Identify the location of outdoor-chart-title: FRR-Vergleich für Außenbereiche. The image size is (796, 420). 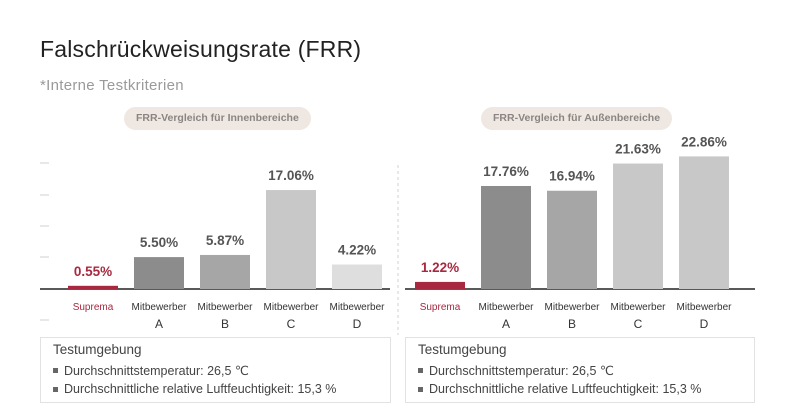
(577, 118).